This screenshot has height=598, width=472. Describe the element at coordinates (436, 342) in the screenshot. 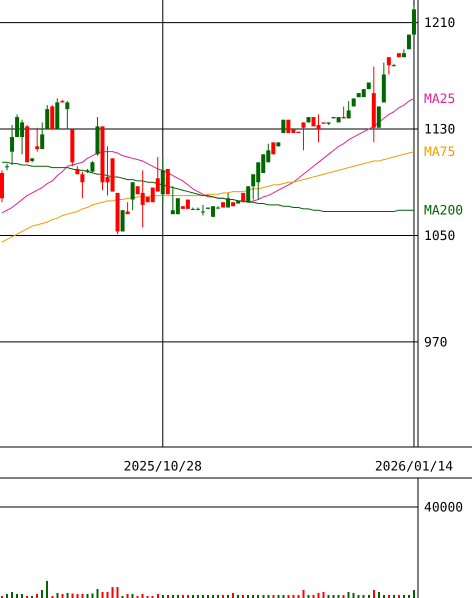

I see `y-tick-label: 970` at that location.